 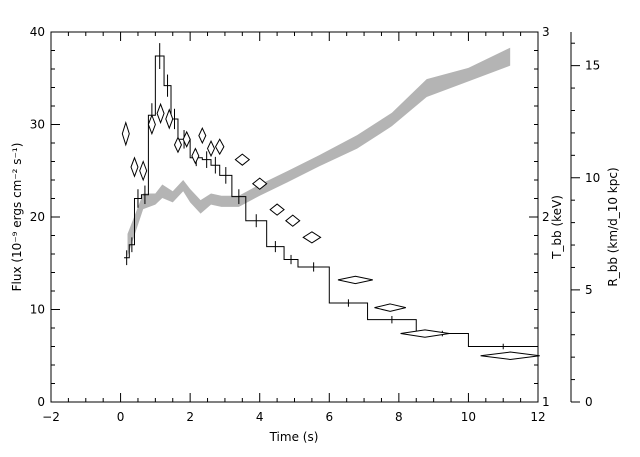 I want to click on x-tick-label: 2, so click(x=190, y=417).